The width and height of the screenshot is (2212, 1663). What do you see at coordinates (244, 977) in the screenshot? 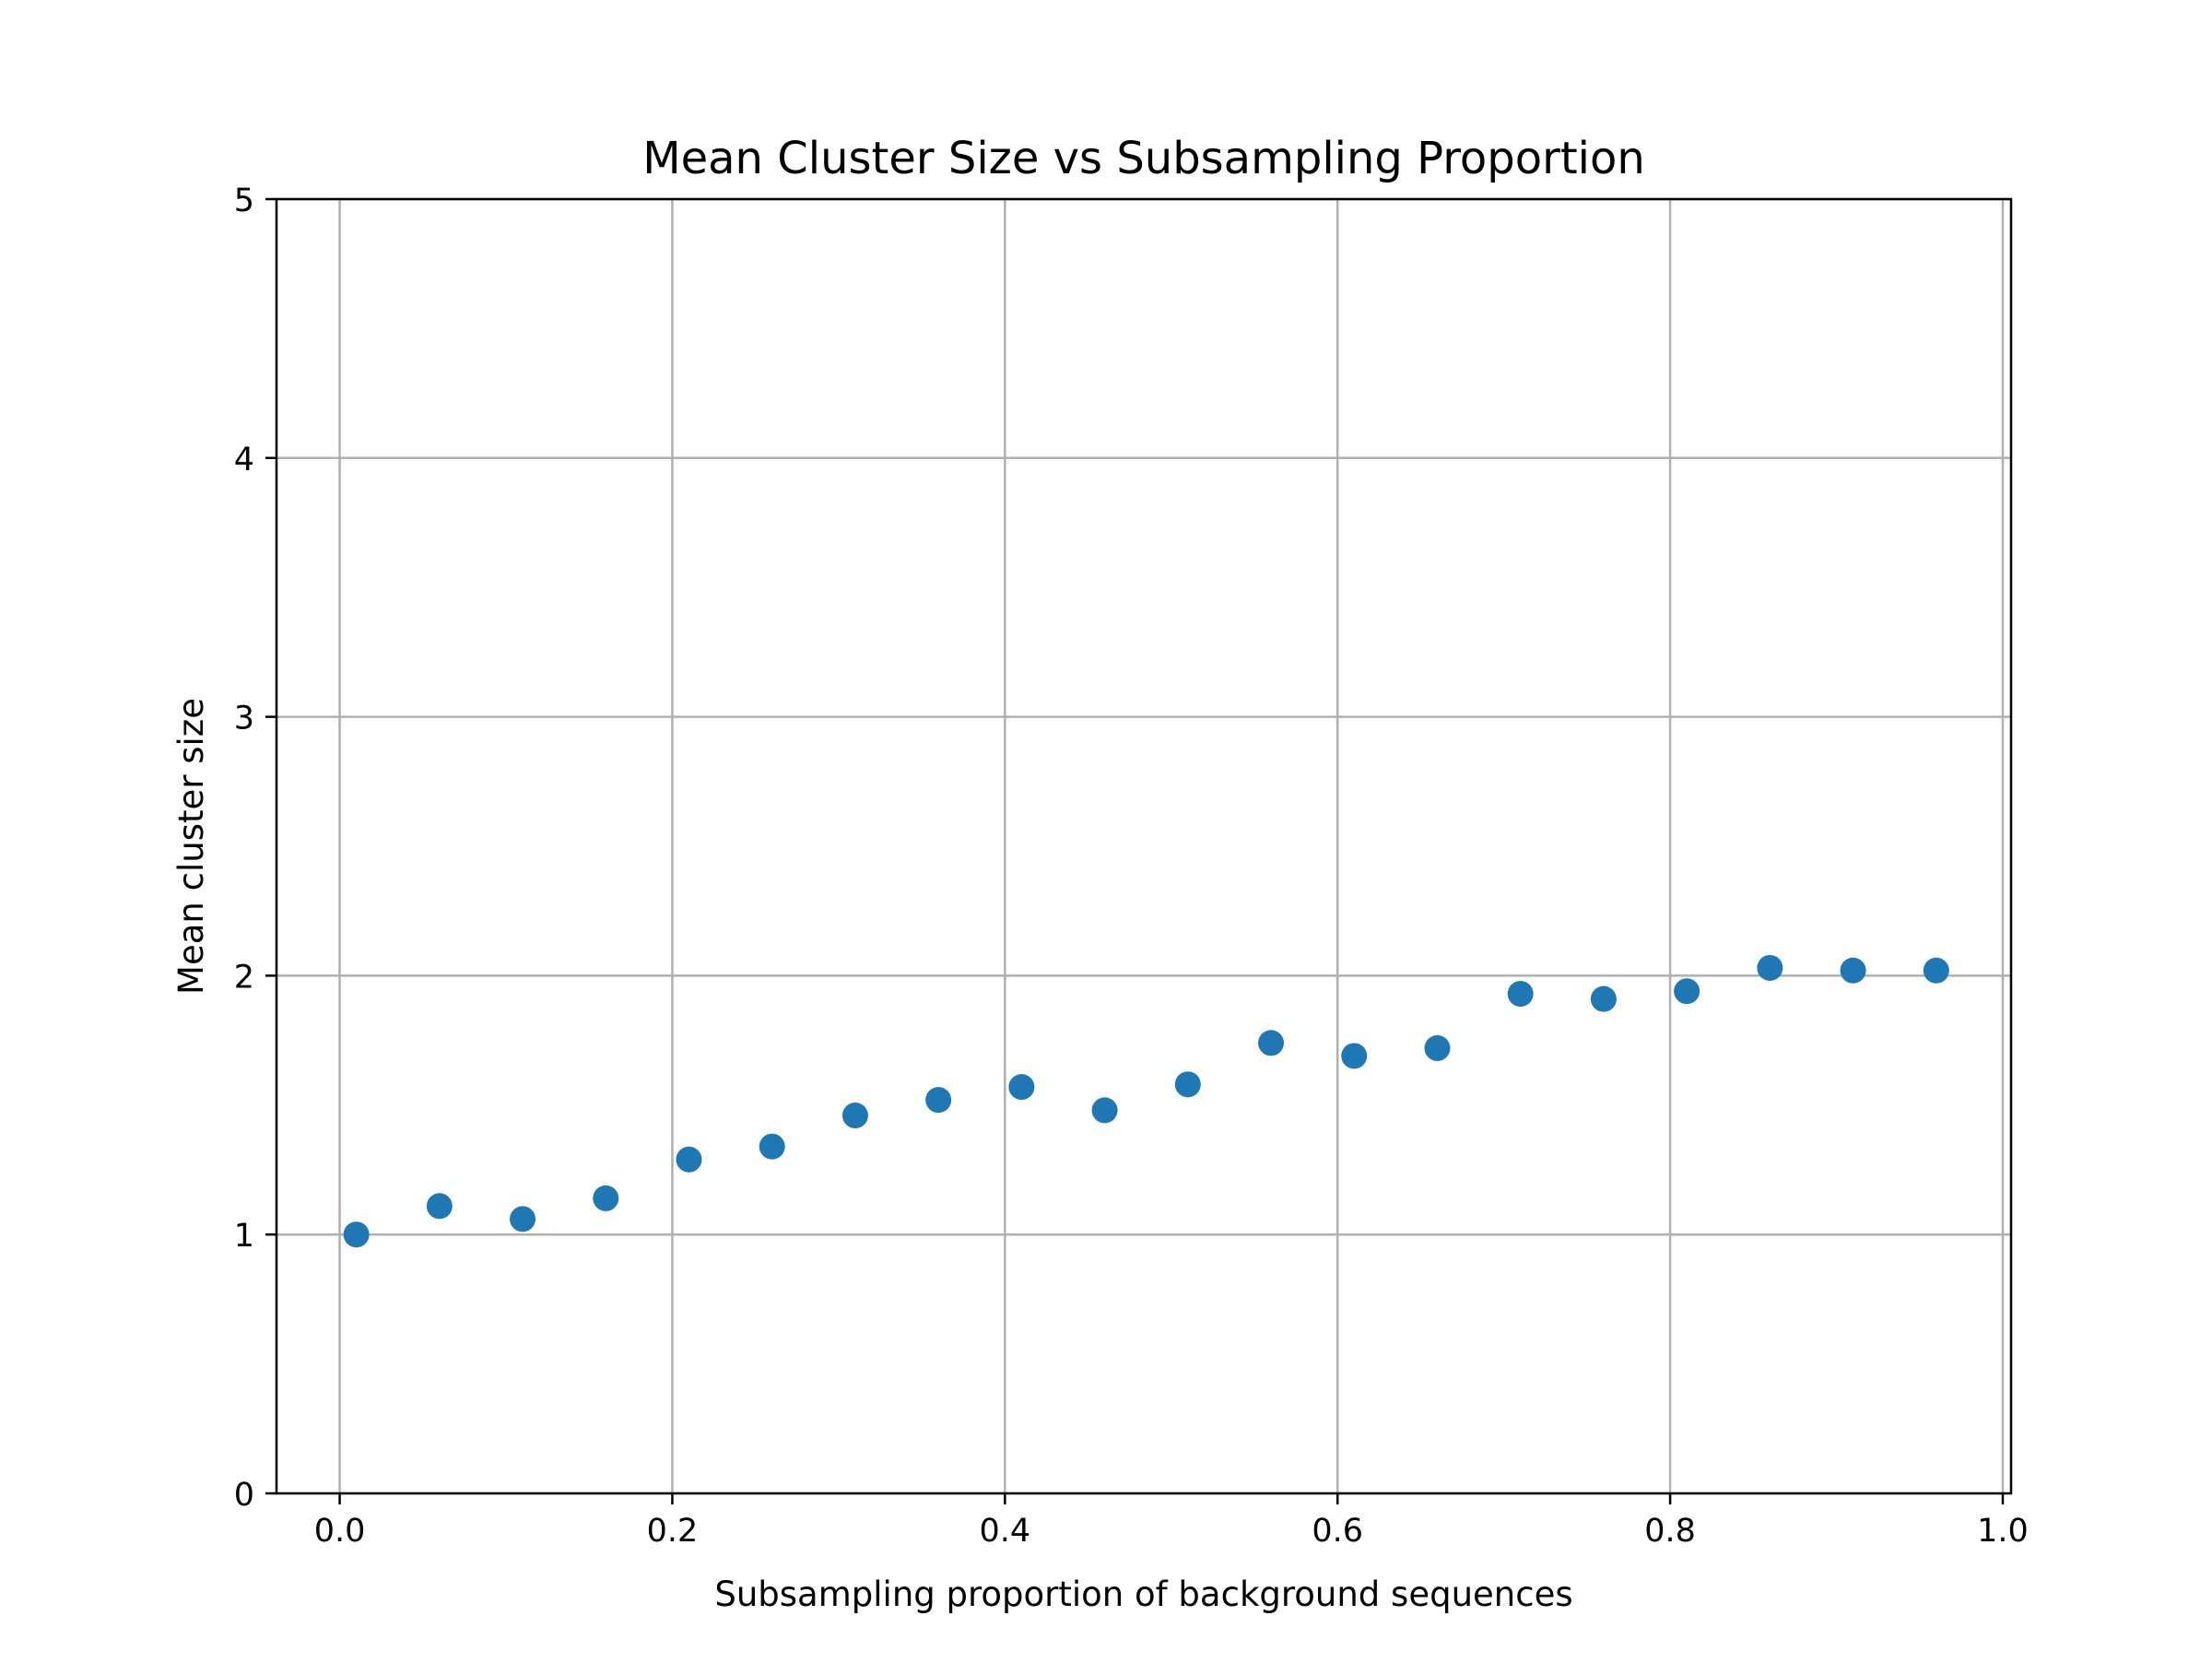
I see `y-tick-label: 2` at bounding box center [244, 977].